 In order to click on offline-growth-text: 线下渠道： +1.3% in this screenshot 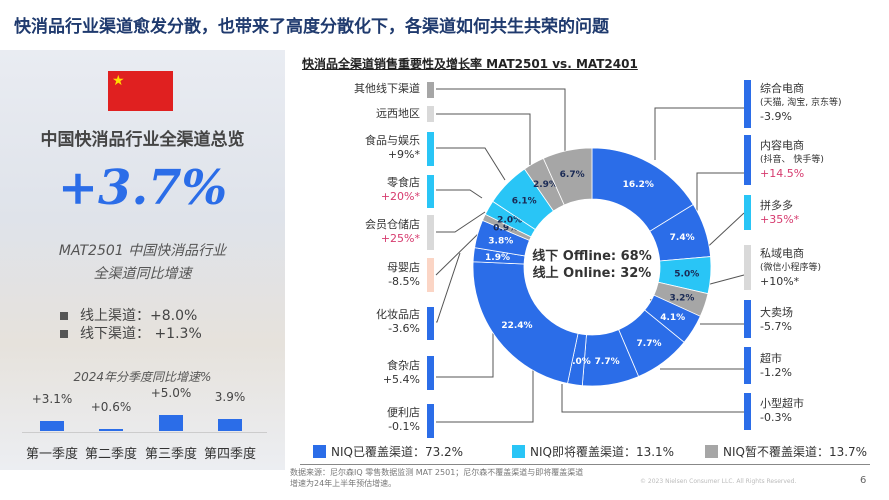, I will do `click(141, 334)`.